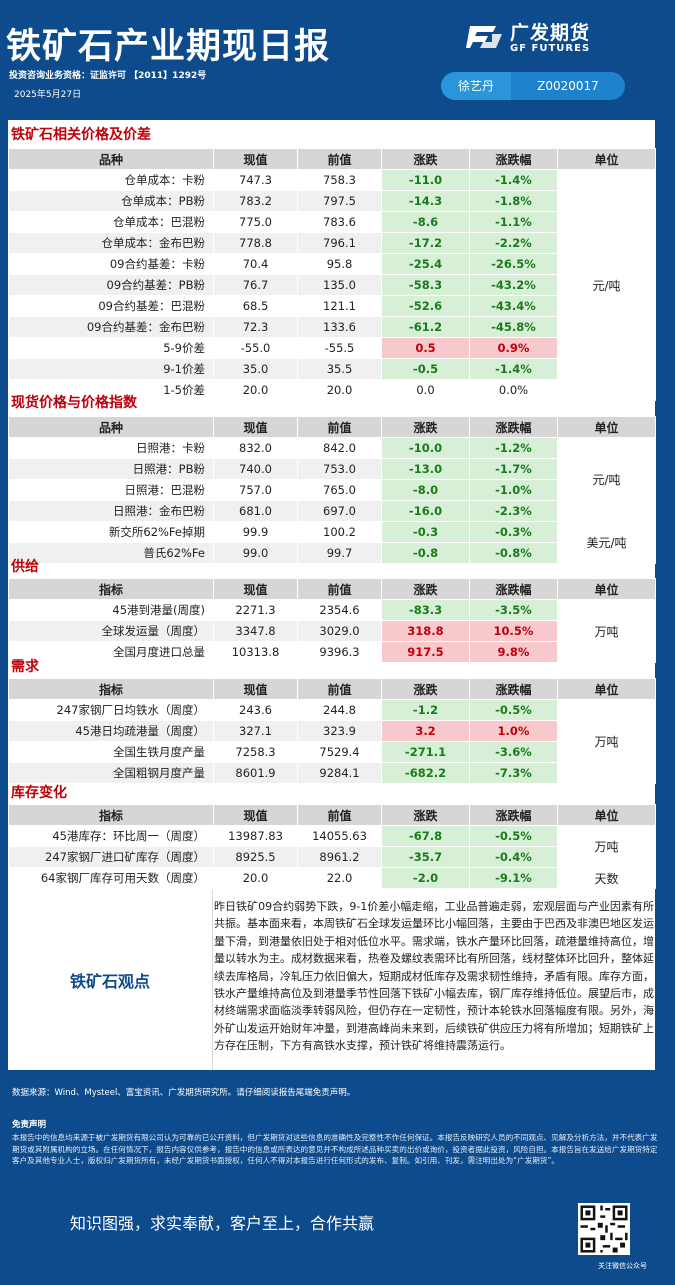 The width and height of the screenshot is (675, 1285). I want to click on gf-futures-logo: 广发期货 GF FUTURES, so click(536, 38).